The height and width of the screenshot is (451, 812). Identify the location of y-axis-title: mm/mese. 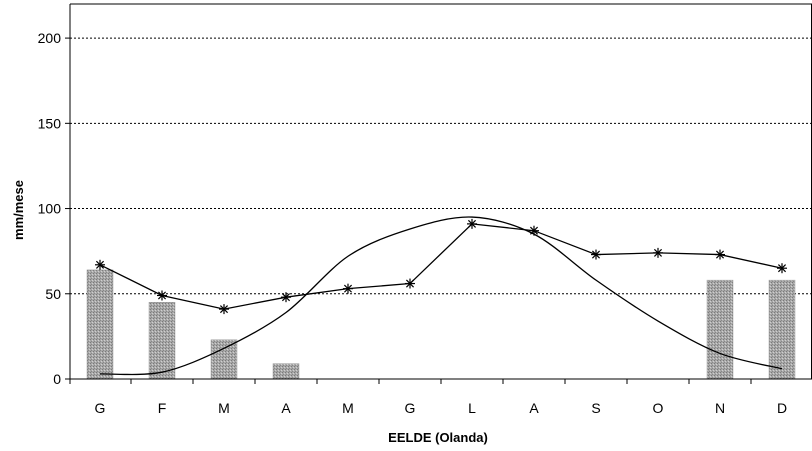
(18, 210).